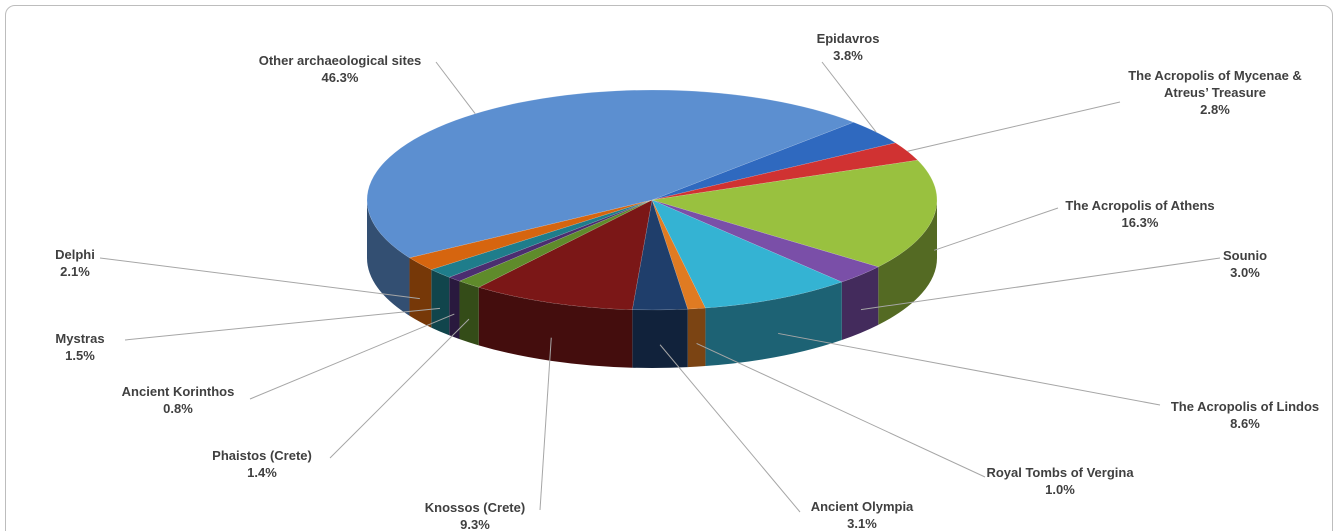 This screenshot has width=1340, height=531. What do you see at coordinates (1245, 415) in the screenshot?
I see `data-label: The Acropolis of Lindos 8.6%` at bounding box center [1245, 415].